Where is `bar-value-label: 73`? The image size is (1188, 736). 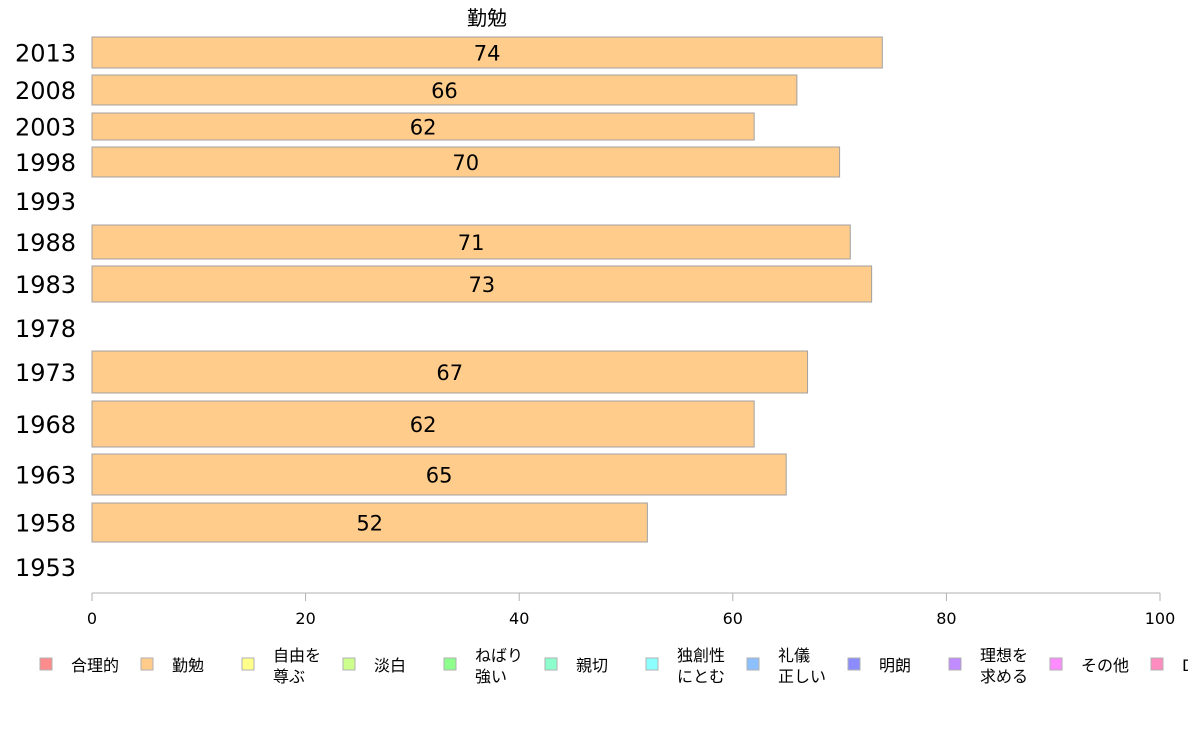
bar-value-label: 73 is located at coordinates (481, 285).